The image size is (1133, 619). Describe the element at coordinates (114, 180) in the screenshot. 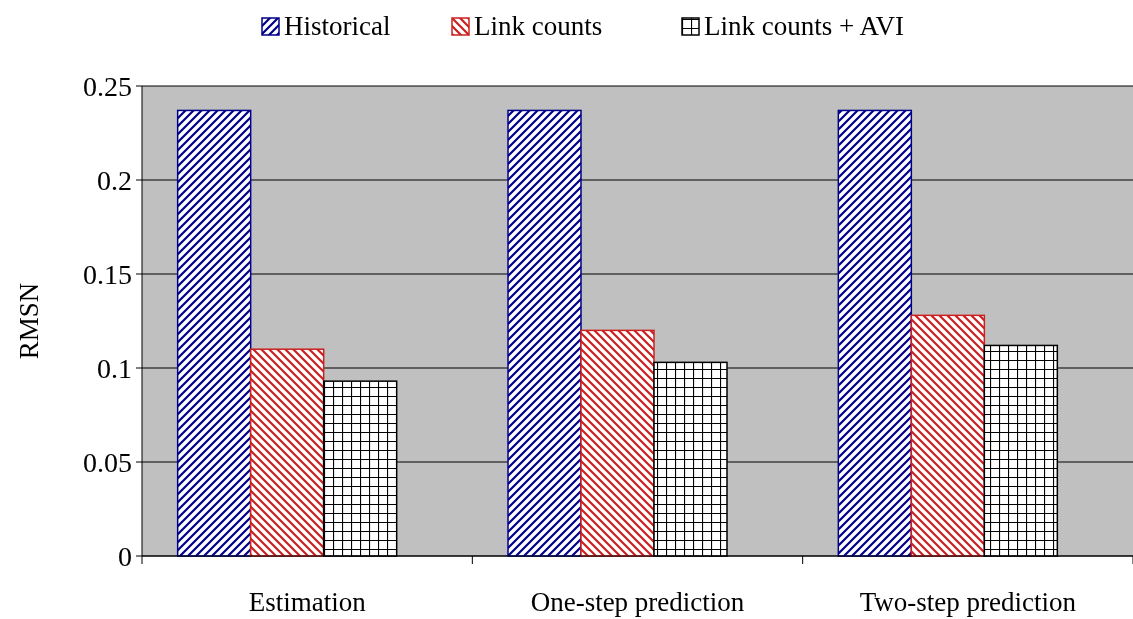

I see `y-tick-label: 0.2` at that location.